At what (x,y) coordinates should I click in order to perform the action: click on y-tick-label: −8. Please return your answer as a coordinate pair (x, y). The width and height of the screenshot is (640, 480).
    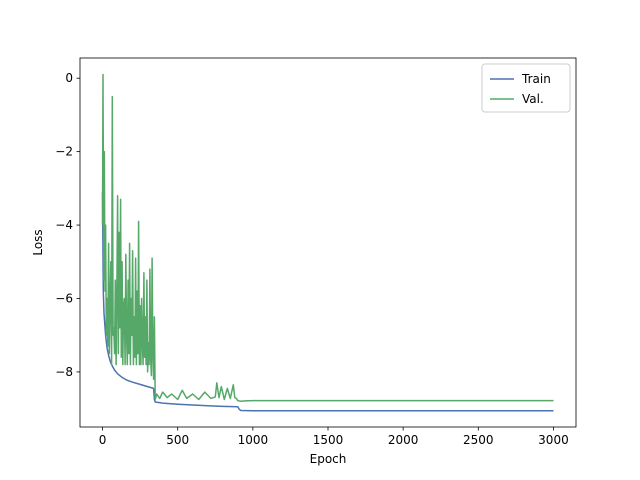
    Looking at the image, I should click on (64, 372).